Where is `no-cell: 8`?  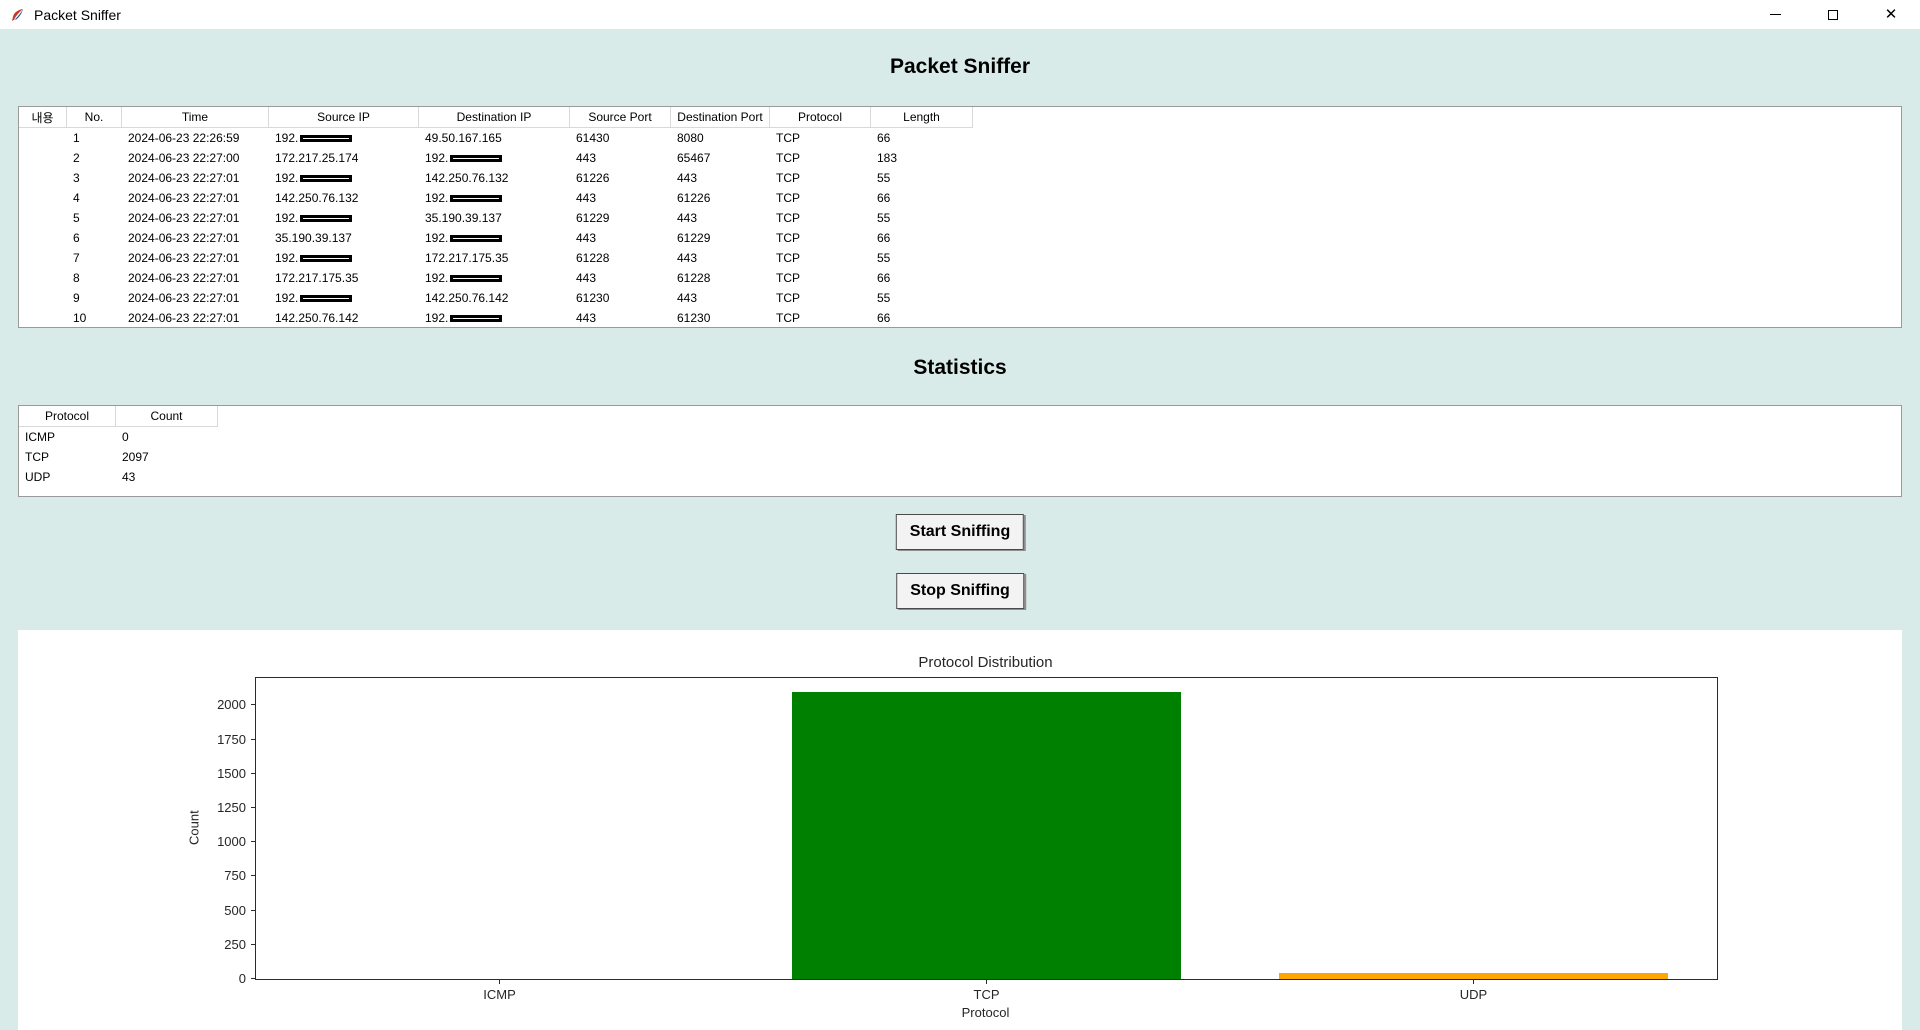 no-cell: 8 is located at coordinates (76, 278).